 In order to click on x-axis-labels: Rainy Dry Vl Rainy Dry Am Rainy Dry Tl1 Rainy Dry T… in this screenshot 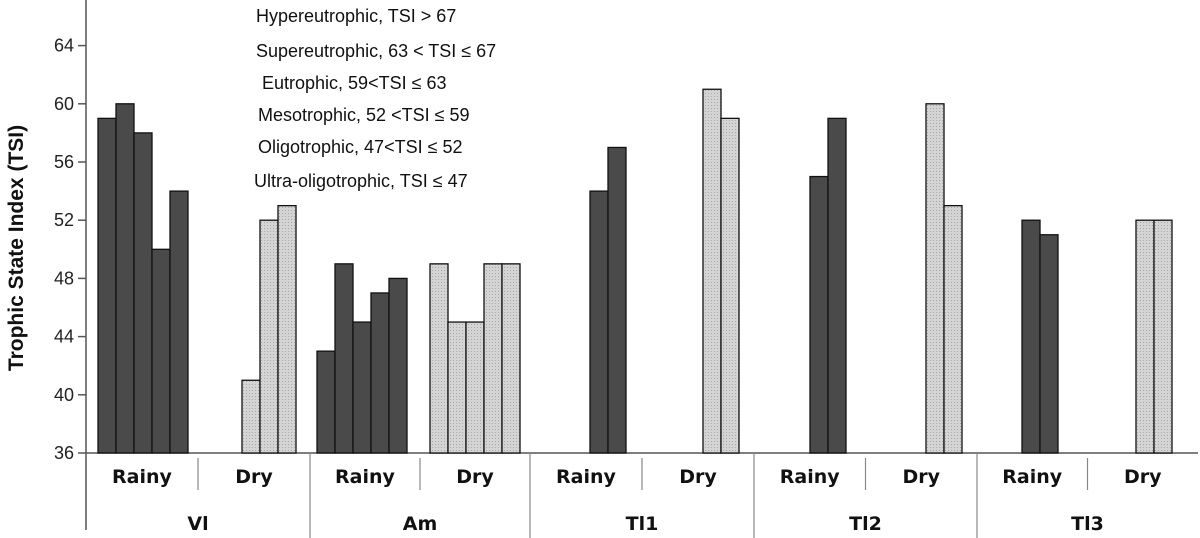, I will do `click(637, 500)`.